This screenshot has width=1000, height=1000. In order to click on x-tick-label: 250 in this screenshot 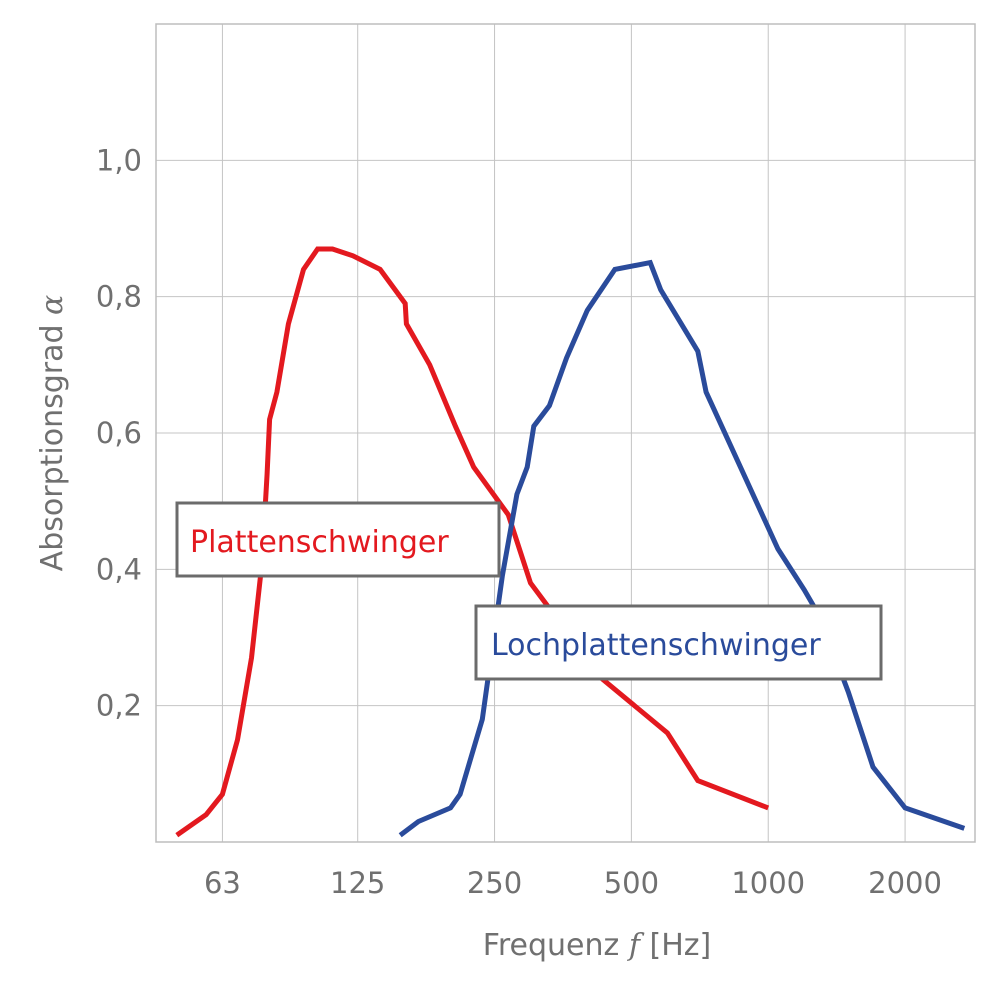, I will do `click(494, 883)`.